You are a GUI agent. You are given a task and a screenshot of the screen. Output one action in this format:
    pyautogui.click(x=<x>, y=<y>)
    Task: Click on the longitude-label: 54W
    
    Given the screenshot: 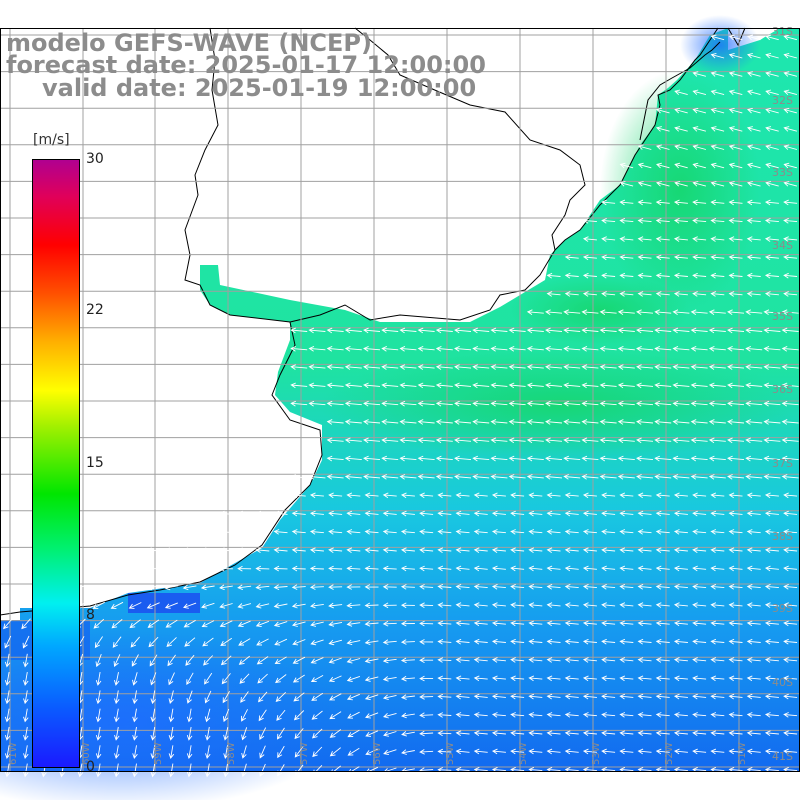 What is the action you would take?
    pyautogui.click(x=523, y=753)
    